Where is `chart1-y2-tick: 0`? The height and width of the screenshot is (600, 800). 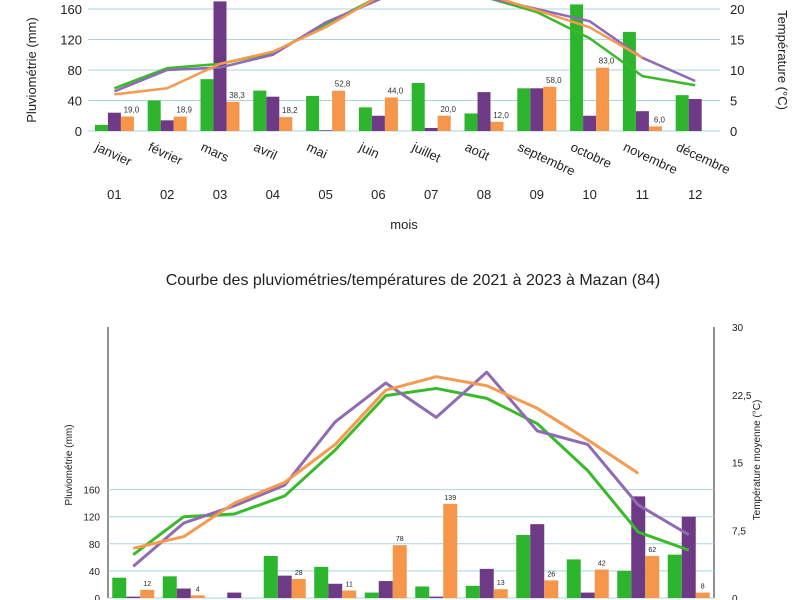 chart1-y2-tick: 0 is located at coordinates (733, 131).